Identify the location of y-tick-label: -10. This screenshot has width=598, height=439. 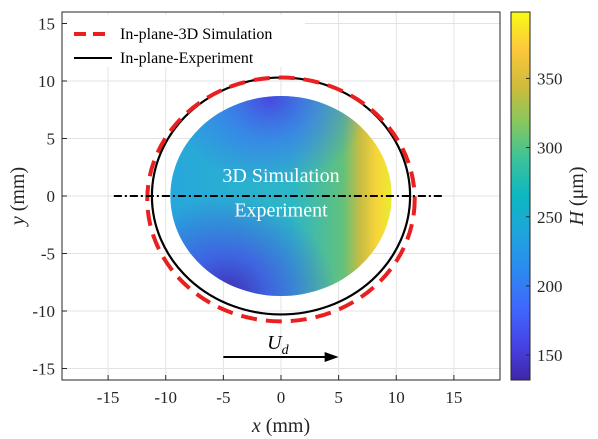
(43, 311).